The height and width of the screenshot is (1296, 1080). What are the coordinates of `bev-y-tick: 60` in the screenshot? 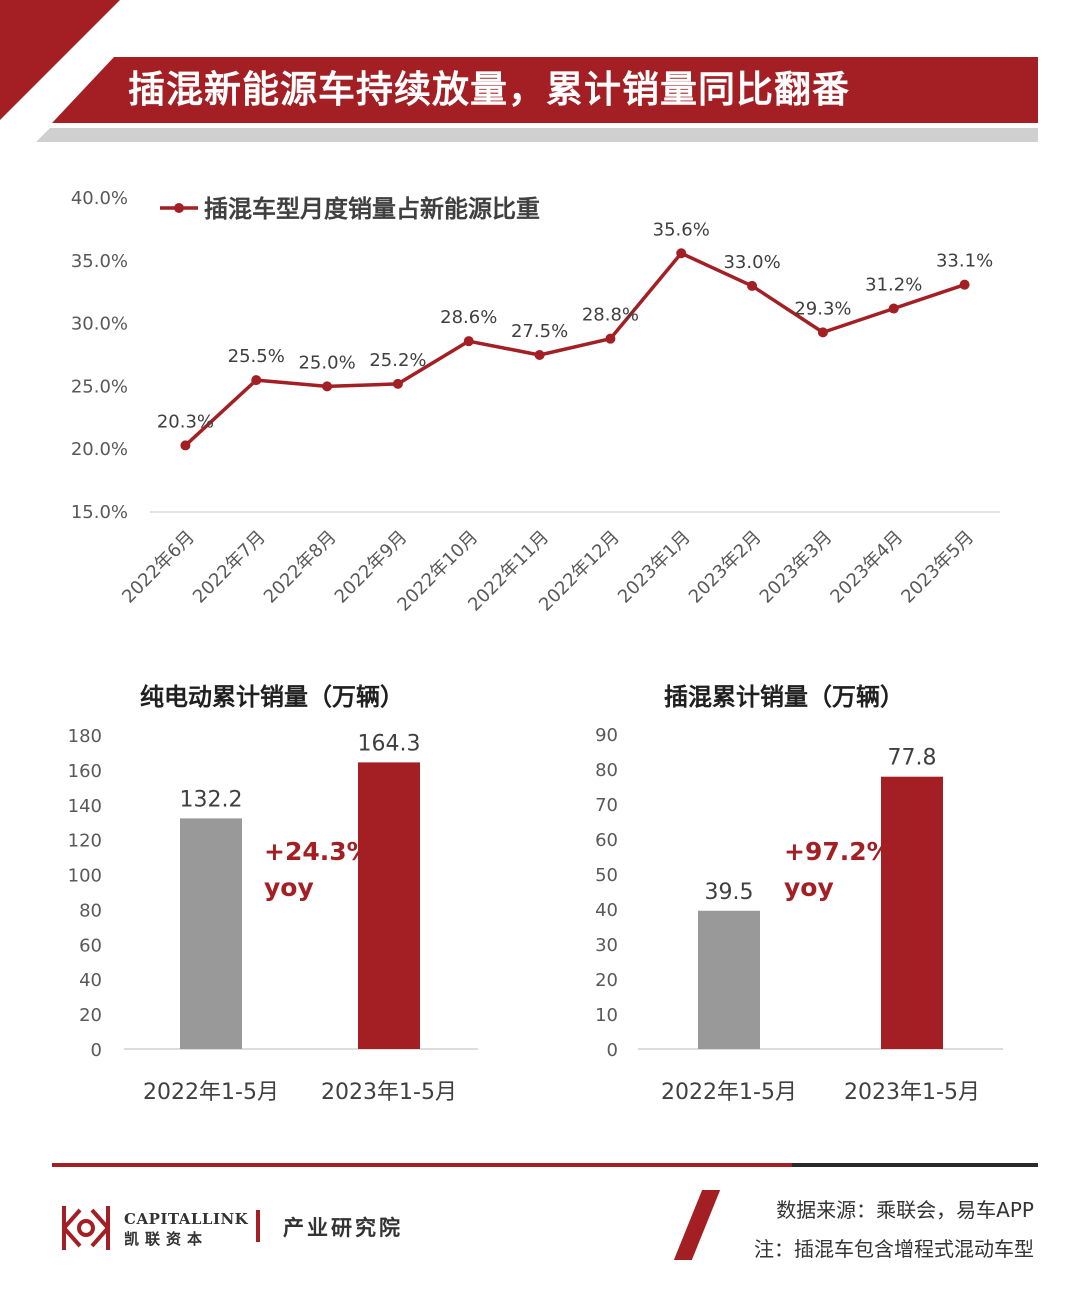 It's located at (90, 945).